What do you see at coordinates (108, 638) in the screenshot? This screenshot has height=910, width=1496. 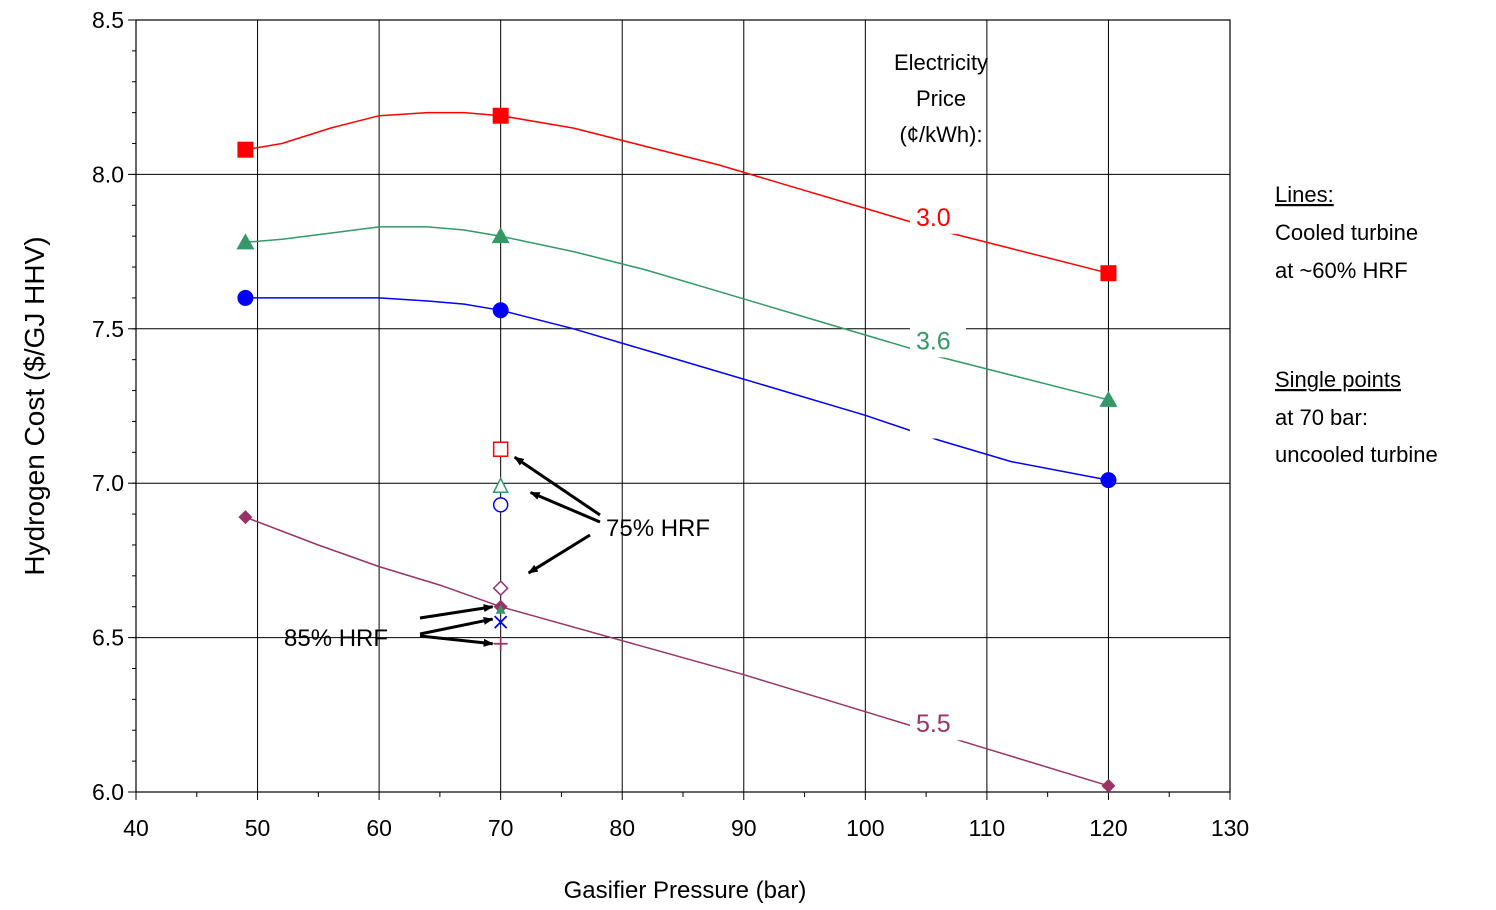 I see `y-tick-label: 6.5` at bounding box center [108, 638].